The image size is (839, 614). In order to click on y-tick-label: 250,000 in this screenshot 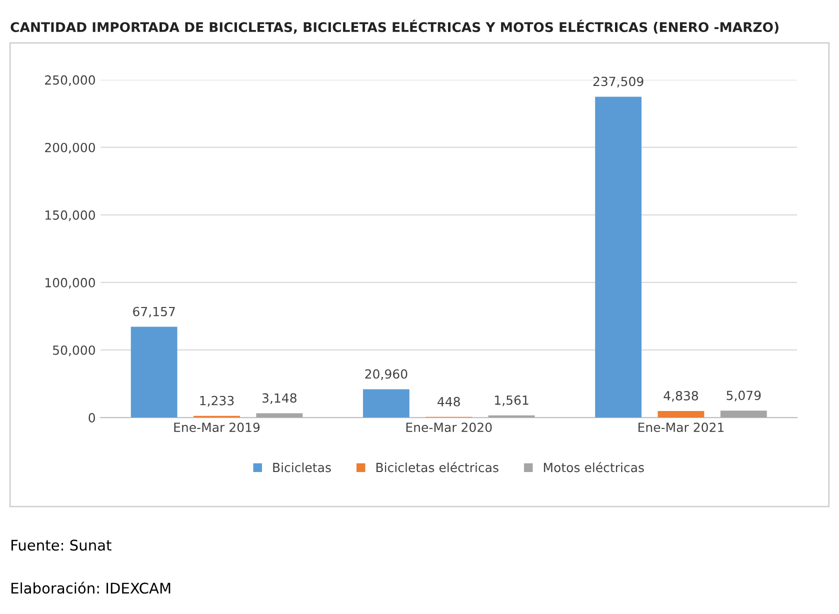, I will do `click(70, 80)`.